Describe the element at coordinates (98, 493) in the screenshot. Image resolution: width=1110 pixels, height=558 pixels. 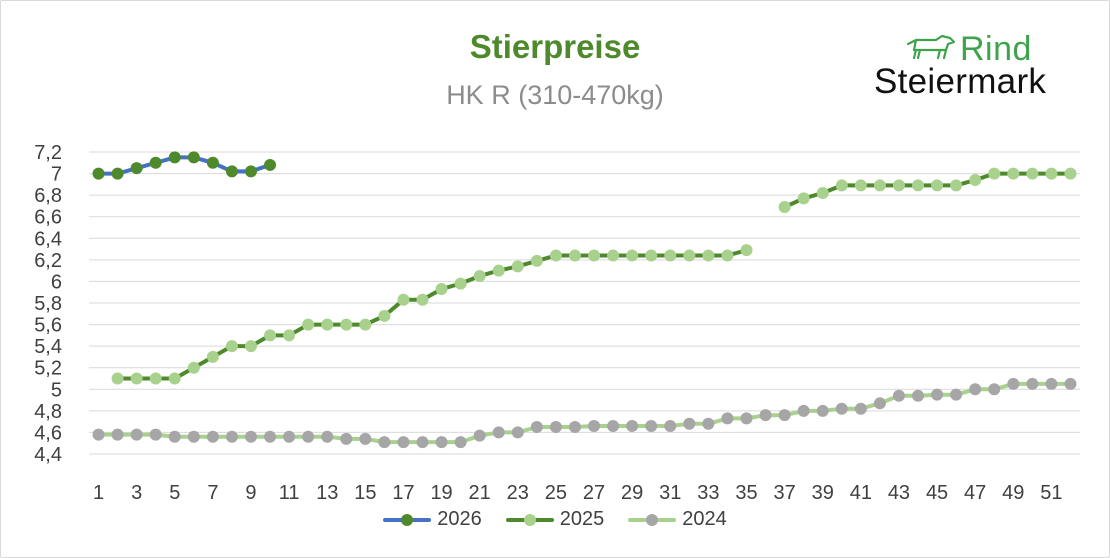
I see `x-tick-label: 1` at that location.